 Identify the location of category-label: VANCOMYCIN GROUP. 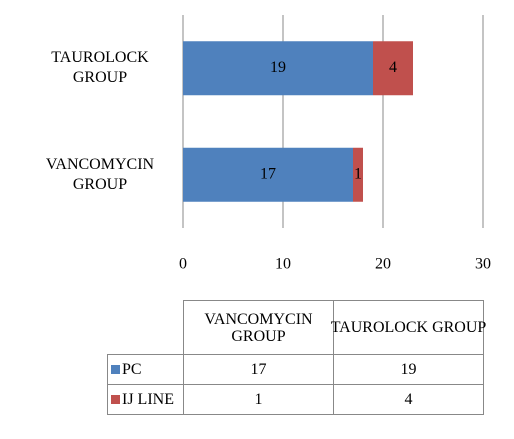
(100, 174).